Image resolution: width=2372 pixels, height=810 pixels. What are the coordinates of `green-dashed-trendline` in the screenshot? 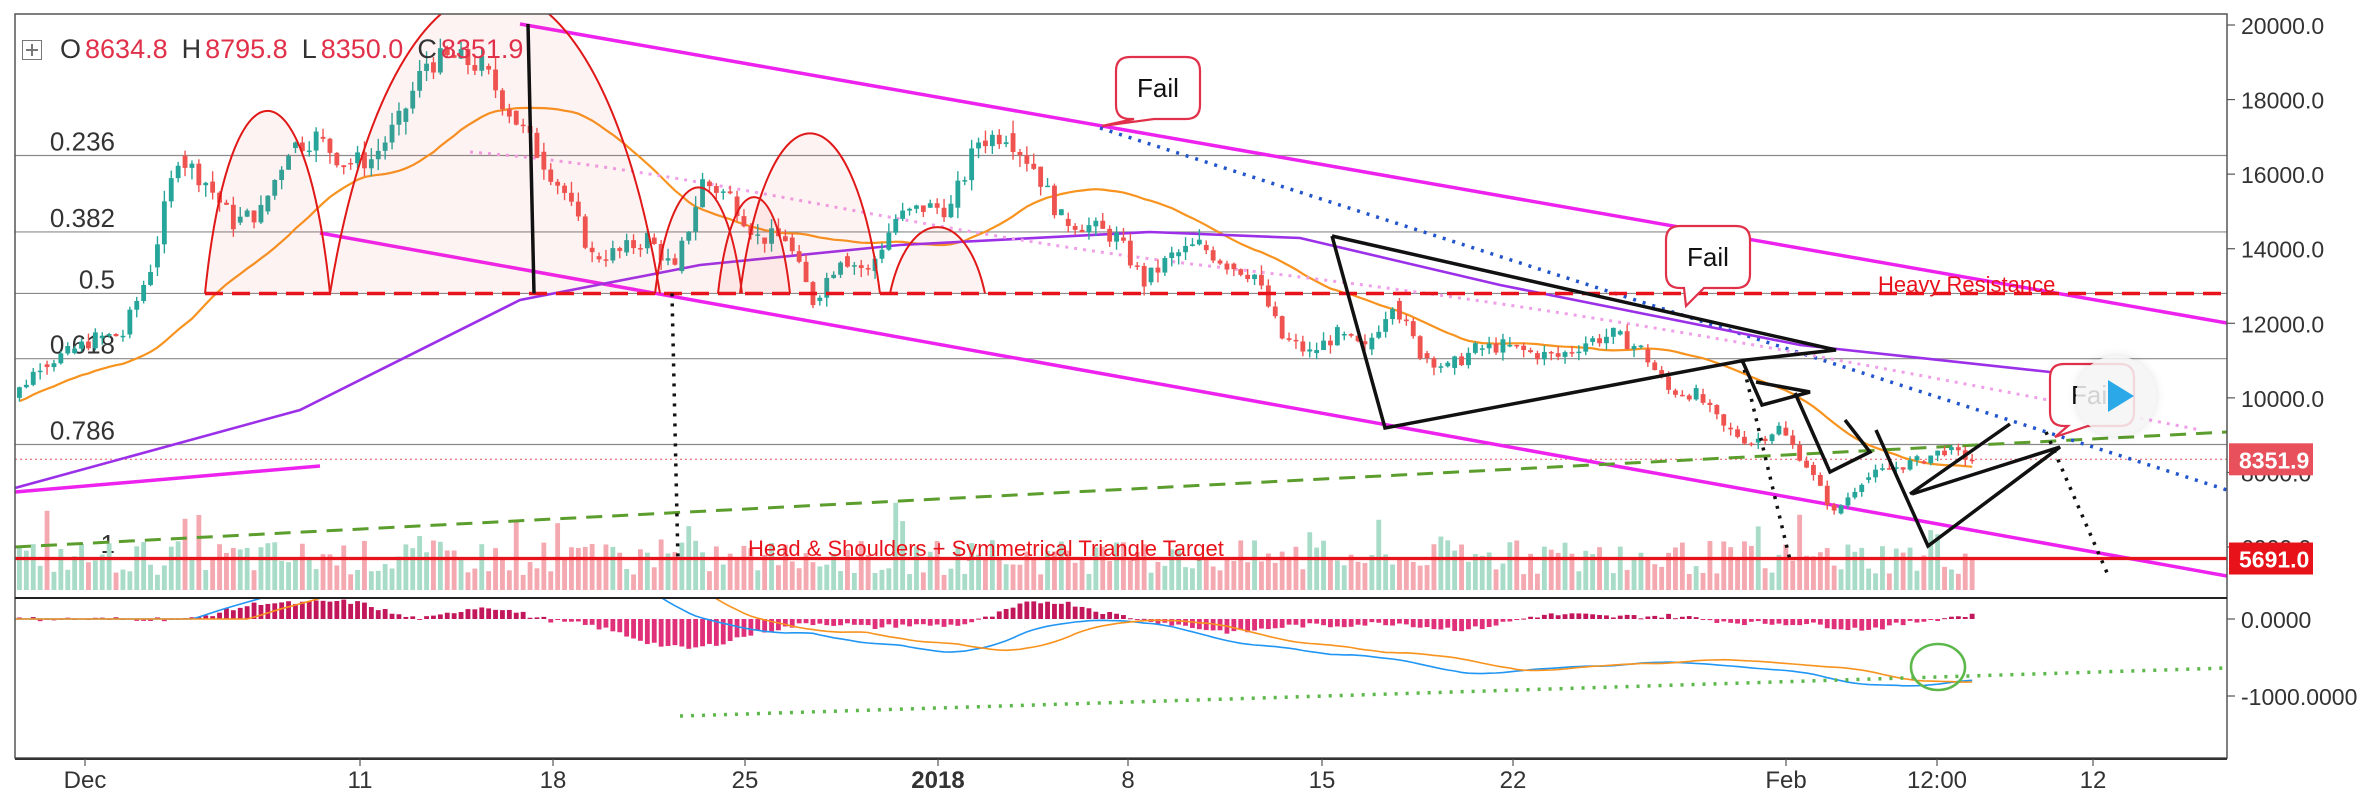 It's located at (1121, 489).